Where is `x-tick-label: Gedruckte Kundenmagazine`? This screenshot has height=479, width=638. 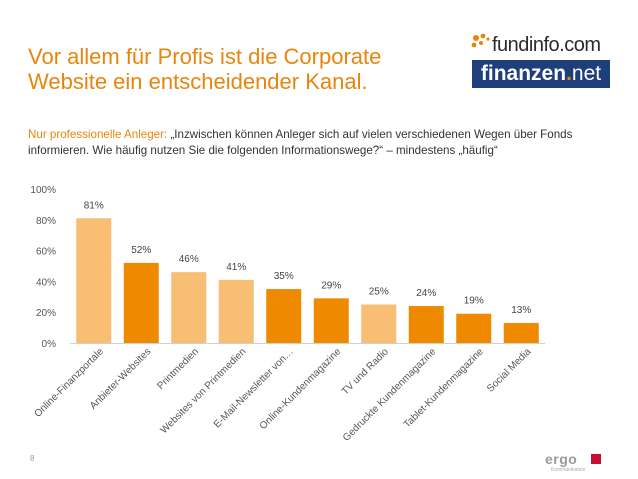
x-tick-label: Gedruckte Kundenmagazine is located at coordinates (390, 395).